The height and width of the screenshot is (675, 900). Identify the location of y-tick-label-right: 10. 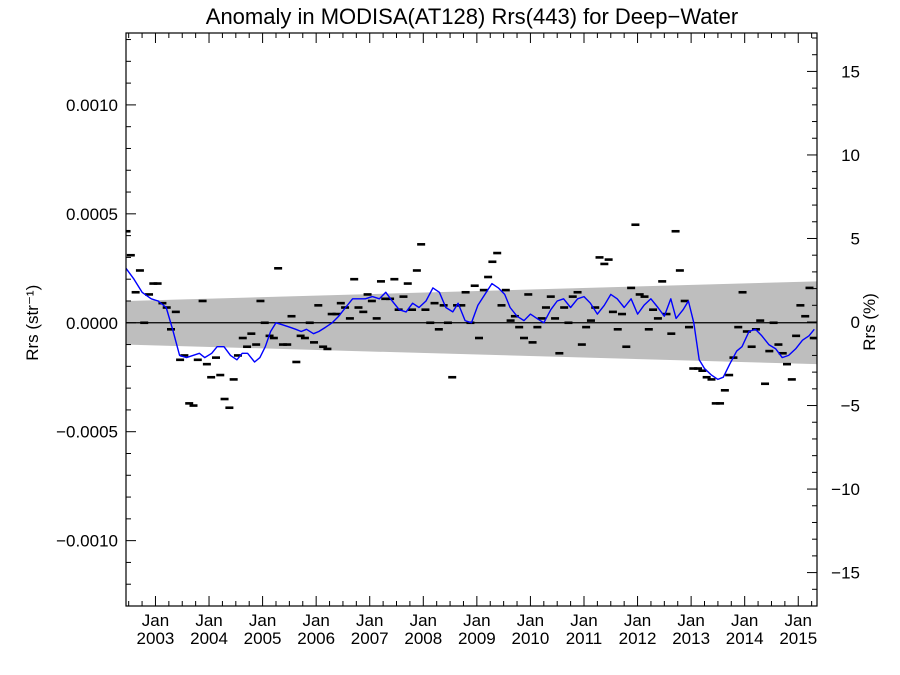
(850, 155).